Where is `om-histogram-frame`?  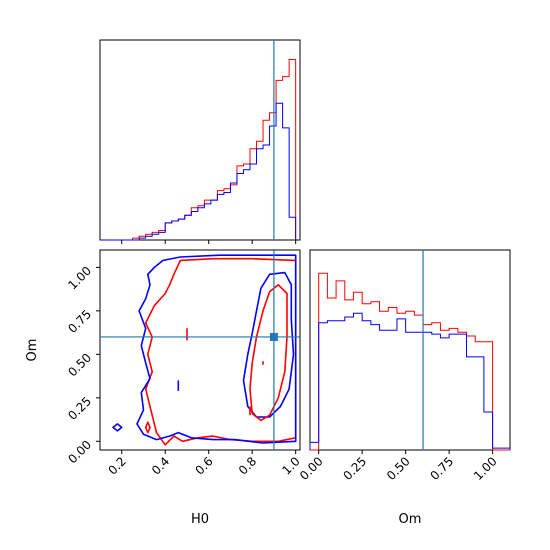
om-histogram-frame is located at coordinates (410, 350).